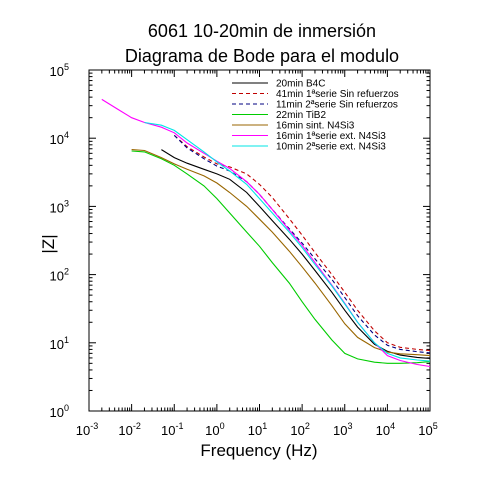 Image resolution: width=500 pixels, height=500 pixels. Describe the element at coordinates (299, 429) in the screenshot. I see `x-tick-label: 10²` at that location.